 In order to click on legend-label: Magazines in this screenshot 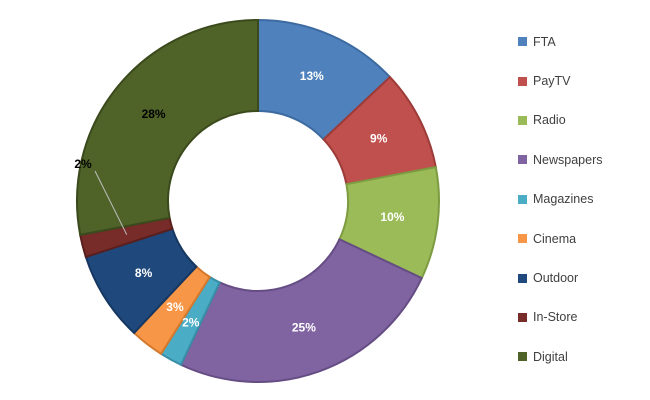, I will do `click(563, 199)`.